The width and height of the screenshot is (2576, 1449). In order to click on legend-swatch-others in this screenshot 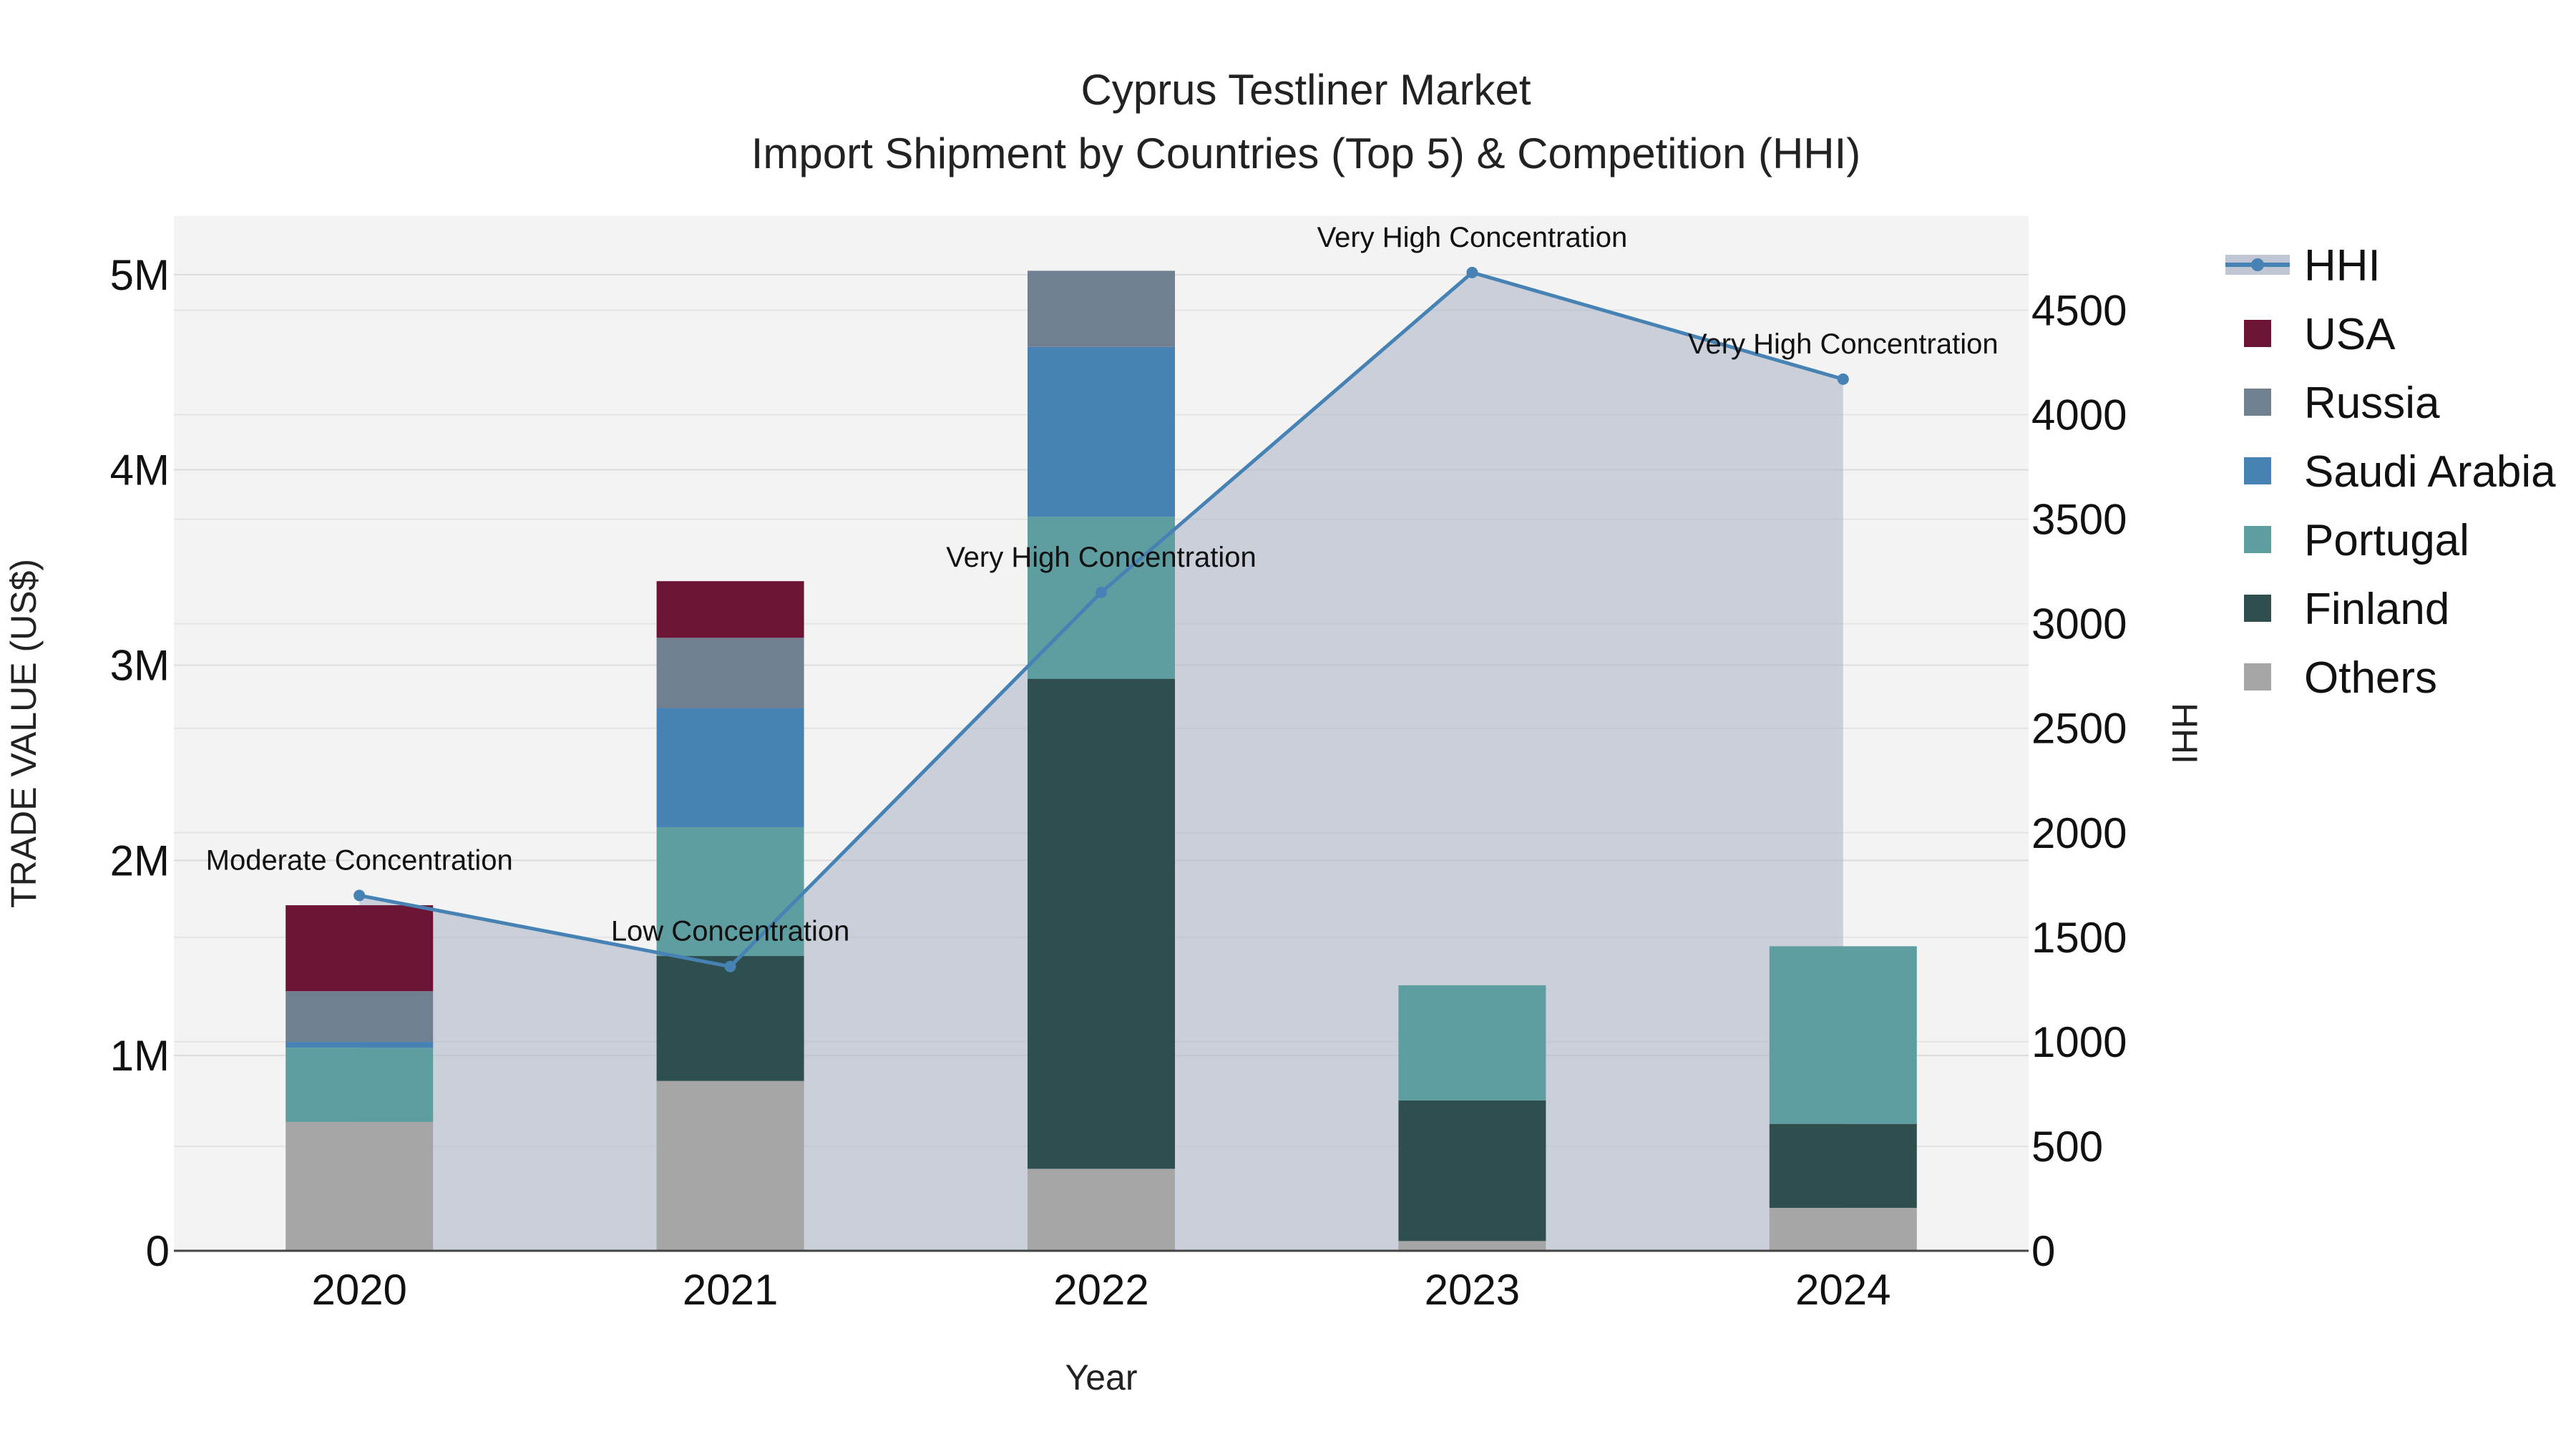, I will do `click(2257, 677)`.